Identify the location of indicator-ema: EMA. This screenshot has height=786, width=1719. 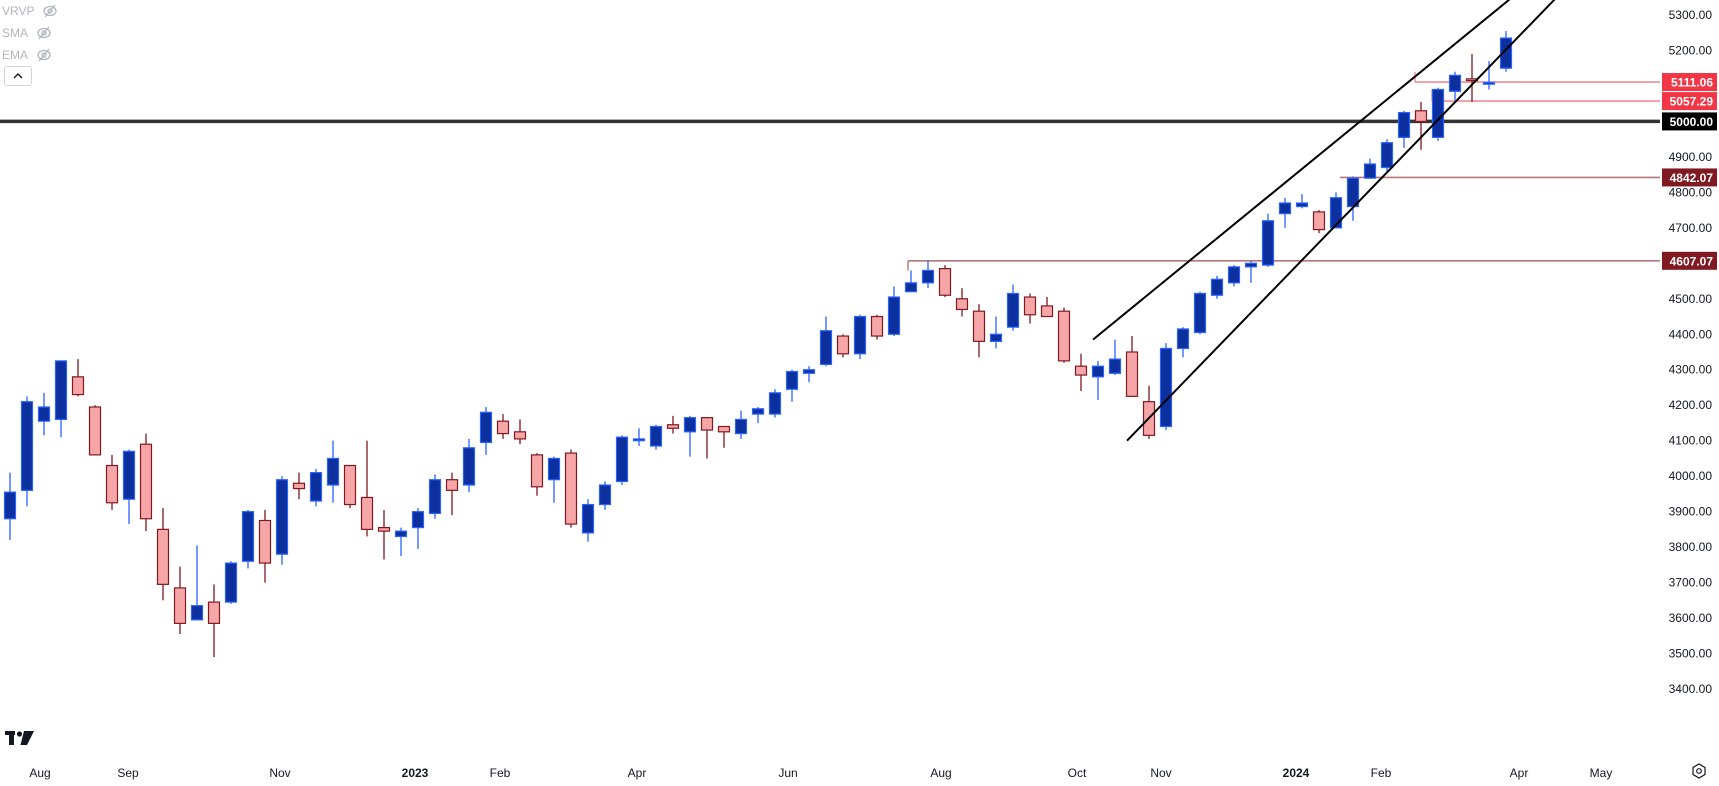
(30, 55).